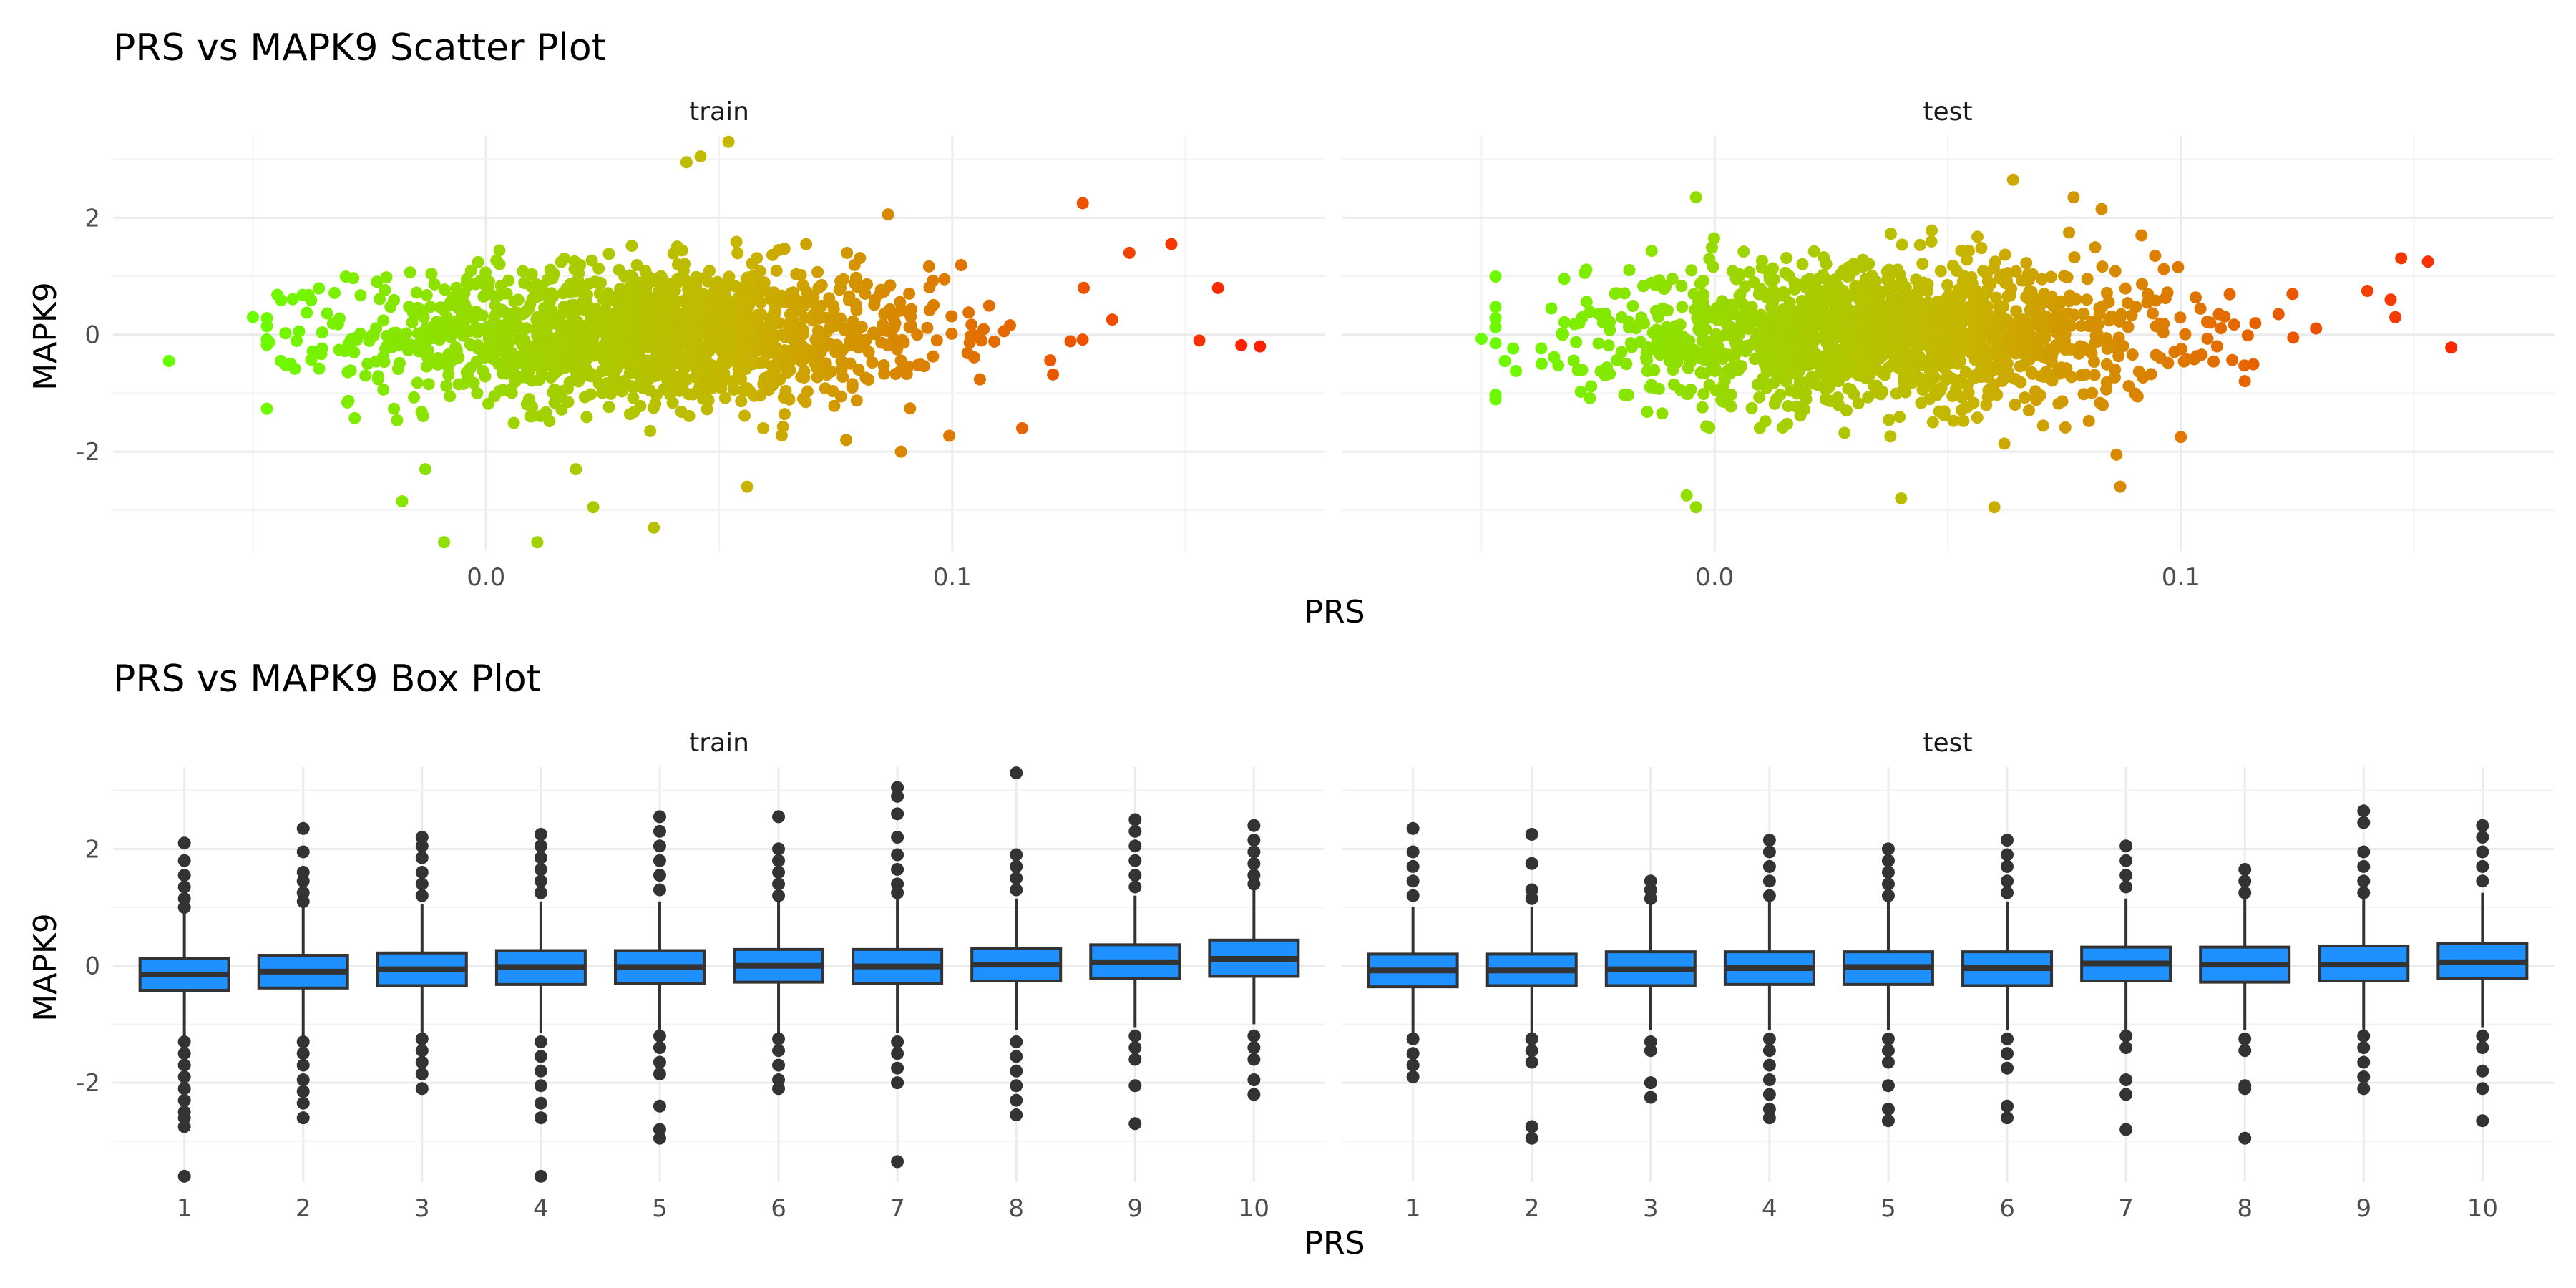  Describe the element at coordinates (1334, 1243) in the screenshot. I see `box-x-axis-label: PRS` at that location.